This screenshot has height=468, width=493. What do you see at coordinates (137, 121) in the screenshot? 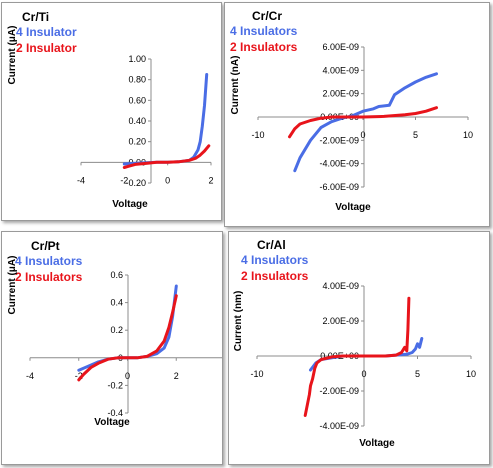
I see `y-tick-label: 0.40` at bounding box center [137, 121].